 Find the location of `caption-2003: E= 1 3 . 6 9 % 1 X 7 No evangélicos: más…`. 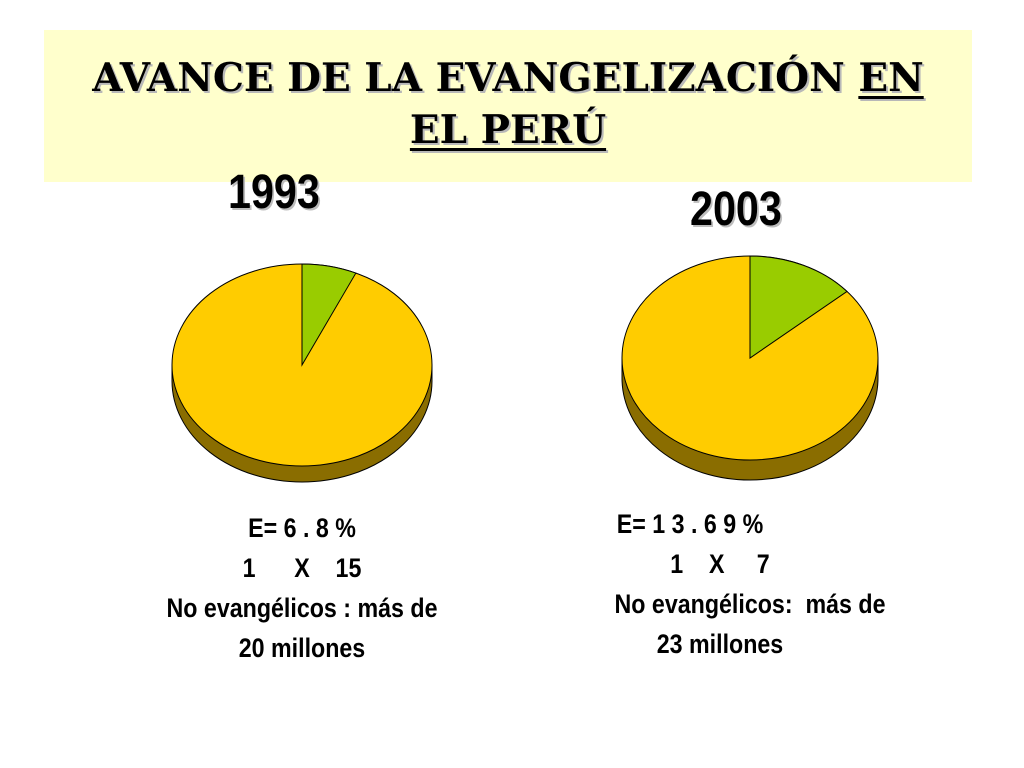

caption-2003: E= 1 3 . 6 9 % 1 X 7 No evangélicos: más… is located at coordinates (750, 584).